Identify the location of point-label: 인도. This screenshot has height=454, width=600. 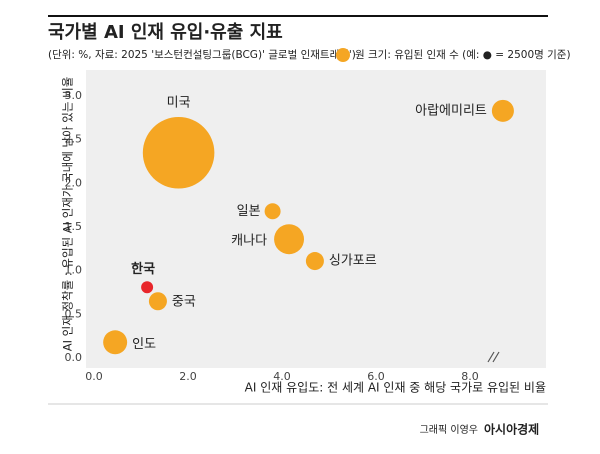
(144, 344).